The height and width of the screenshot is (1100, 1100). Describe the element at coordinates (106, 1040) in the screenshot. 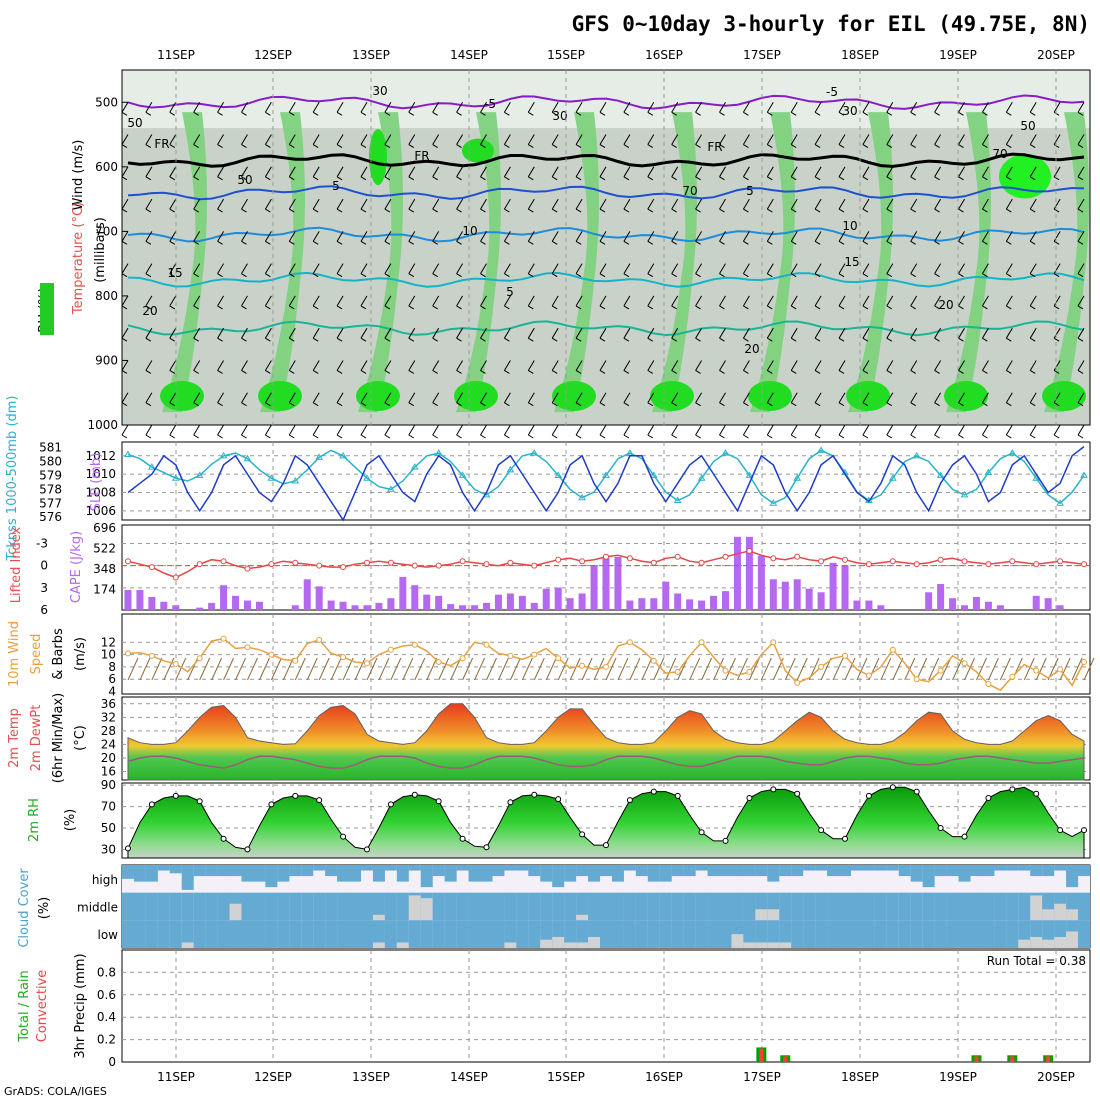

I see `precip-tick: 0.2` at that location.